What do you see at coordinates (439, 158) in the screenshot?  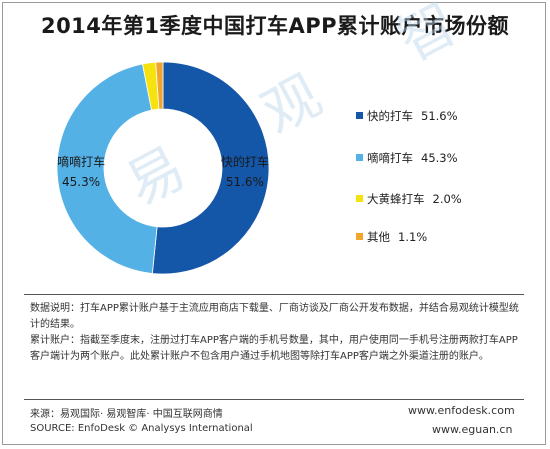 I see `legend-value-2: 45.3%` at bounding box center [439, 158].